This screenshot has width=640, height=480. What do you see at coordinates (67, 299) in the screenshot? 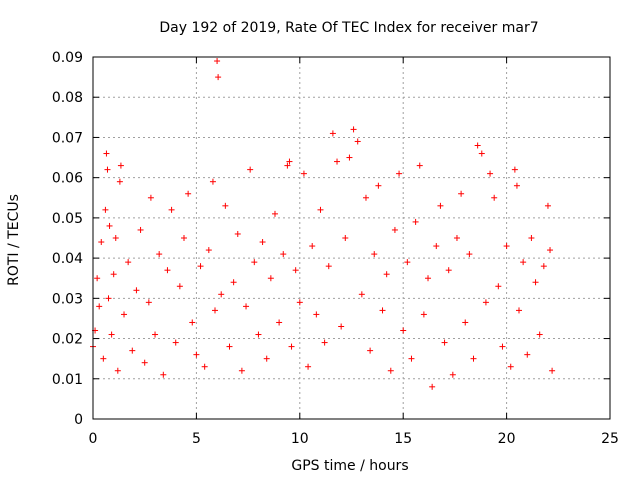
I see `y-tick-label: 0.03` at bounding box center [67, 299].